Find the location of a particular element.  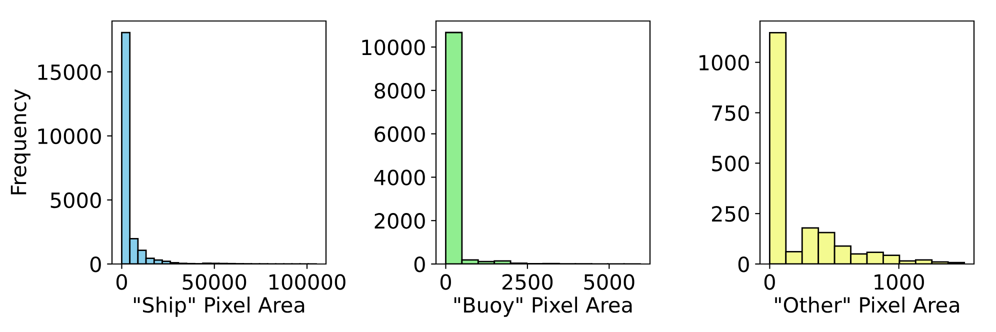

y-tick-label: 15000 is located at coordinates (69, 72).